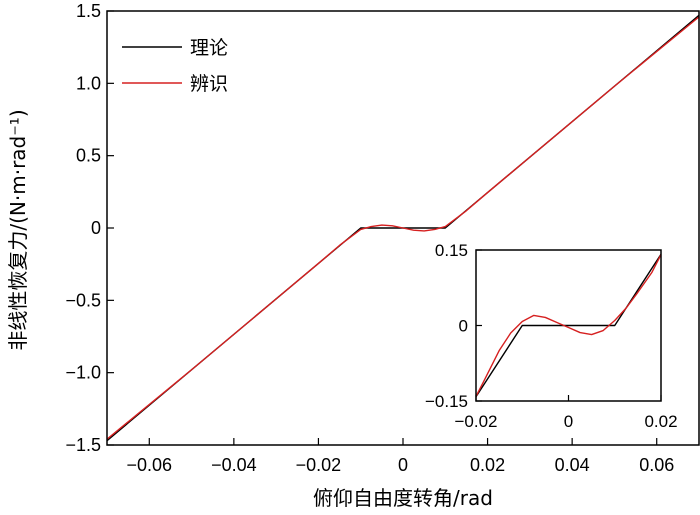 This screenshot has height=515, width=700. I want to click on main-y-tick-label-2: −0.5, so click(83, 300).